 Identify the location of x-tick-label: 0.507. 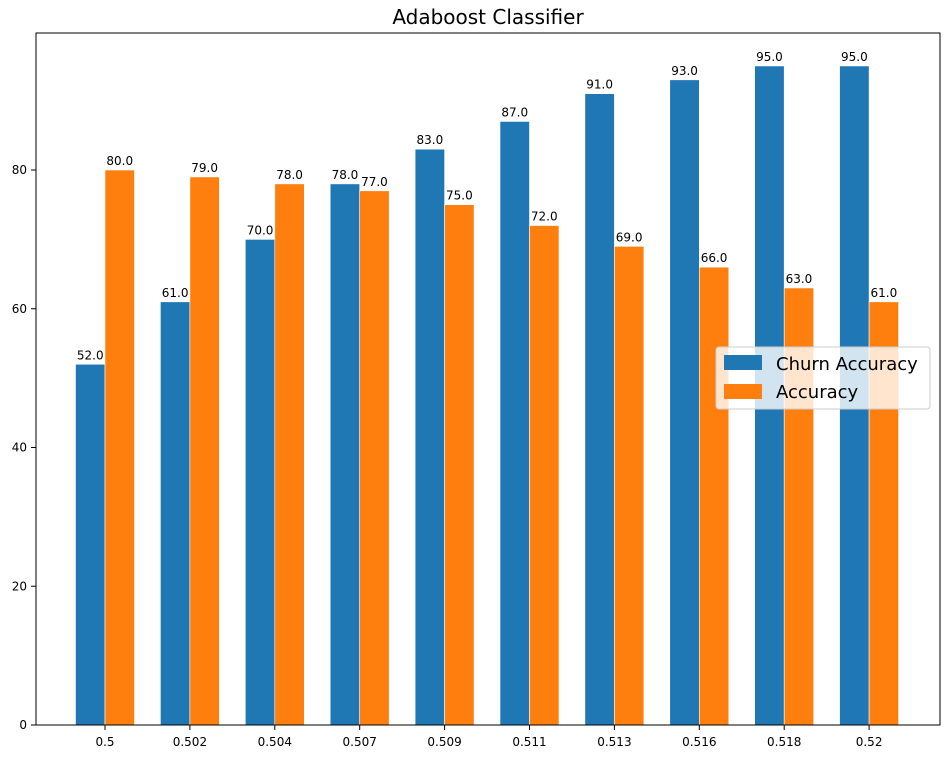
(360, 742).